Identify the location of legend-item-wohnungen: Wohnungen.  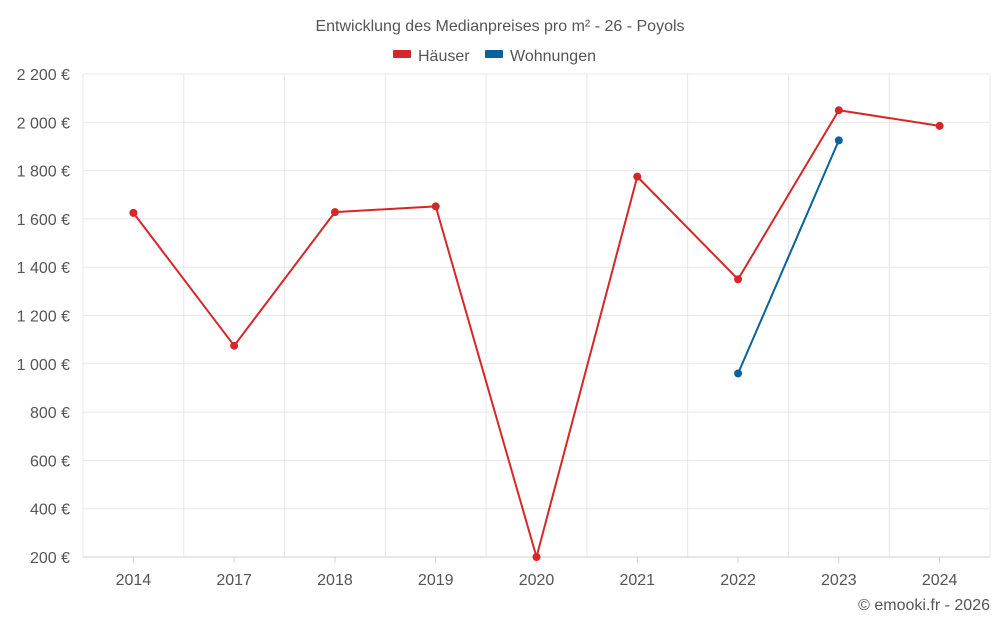
(540, 56).